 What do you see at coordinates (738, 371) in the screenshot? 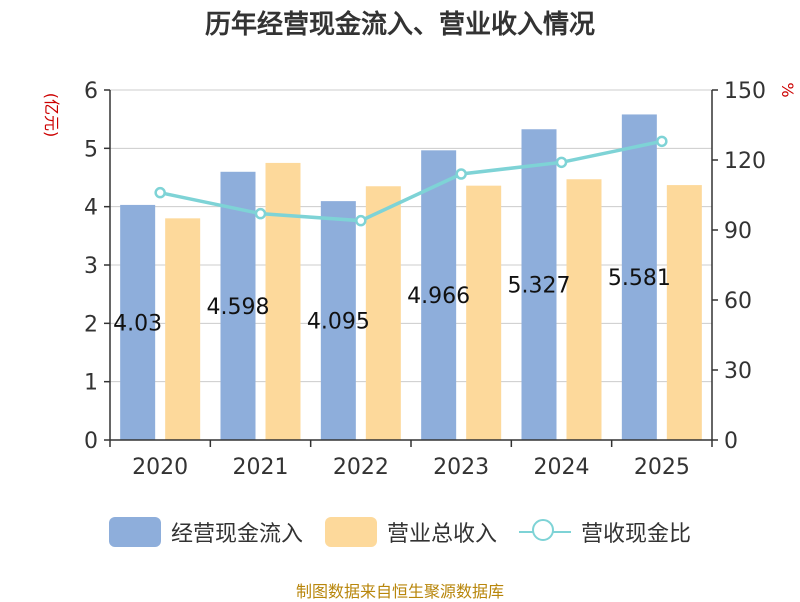
I see `y-right-tick-label: 30` at bounding box center [738, 371].